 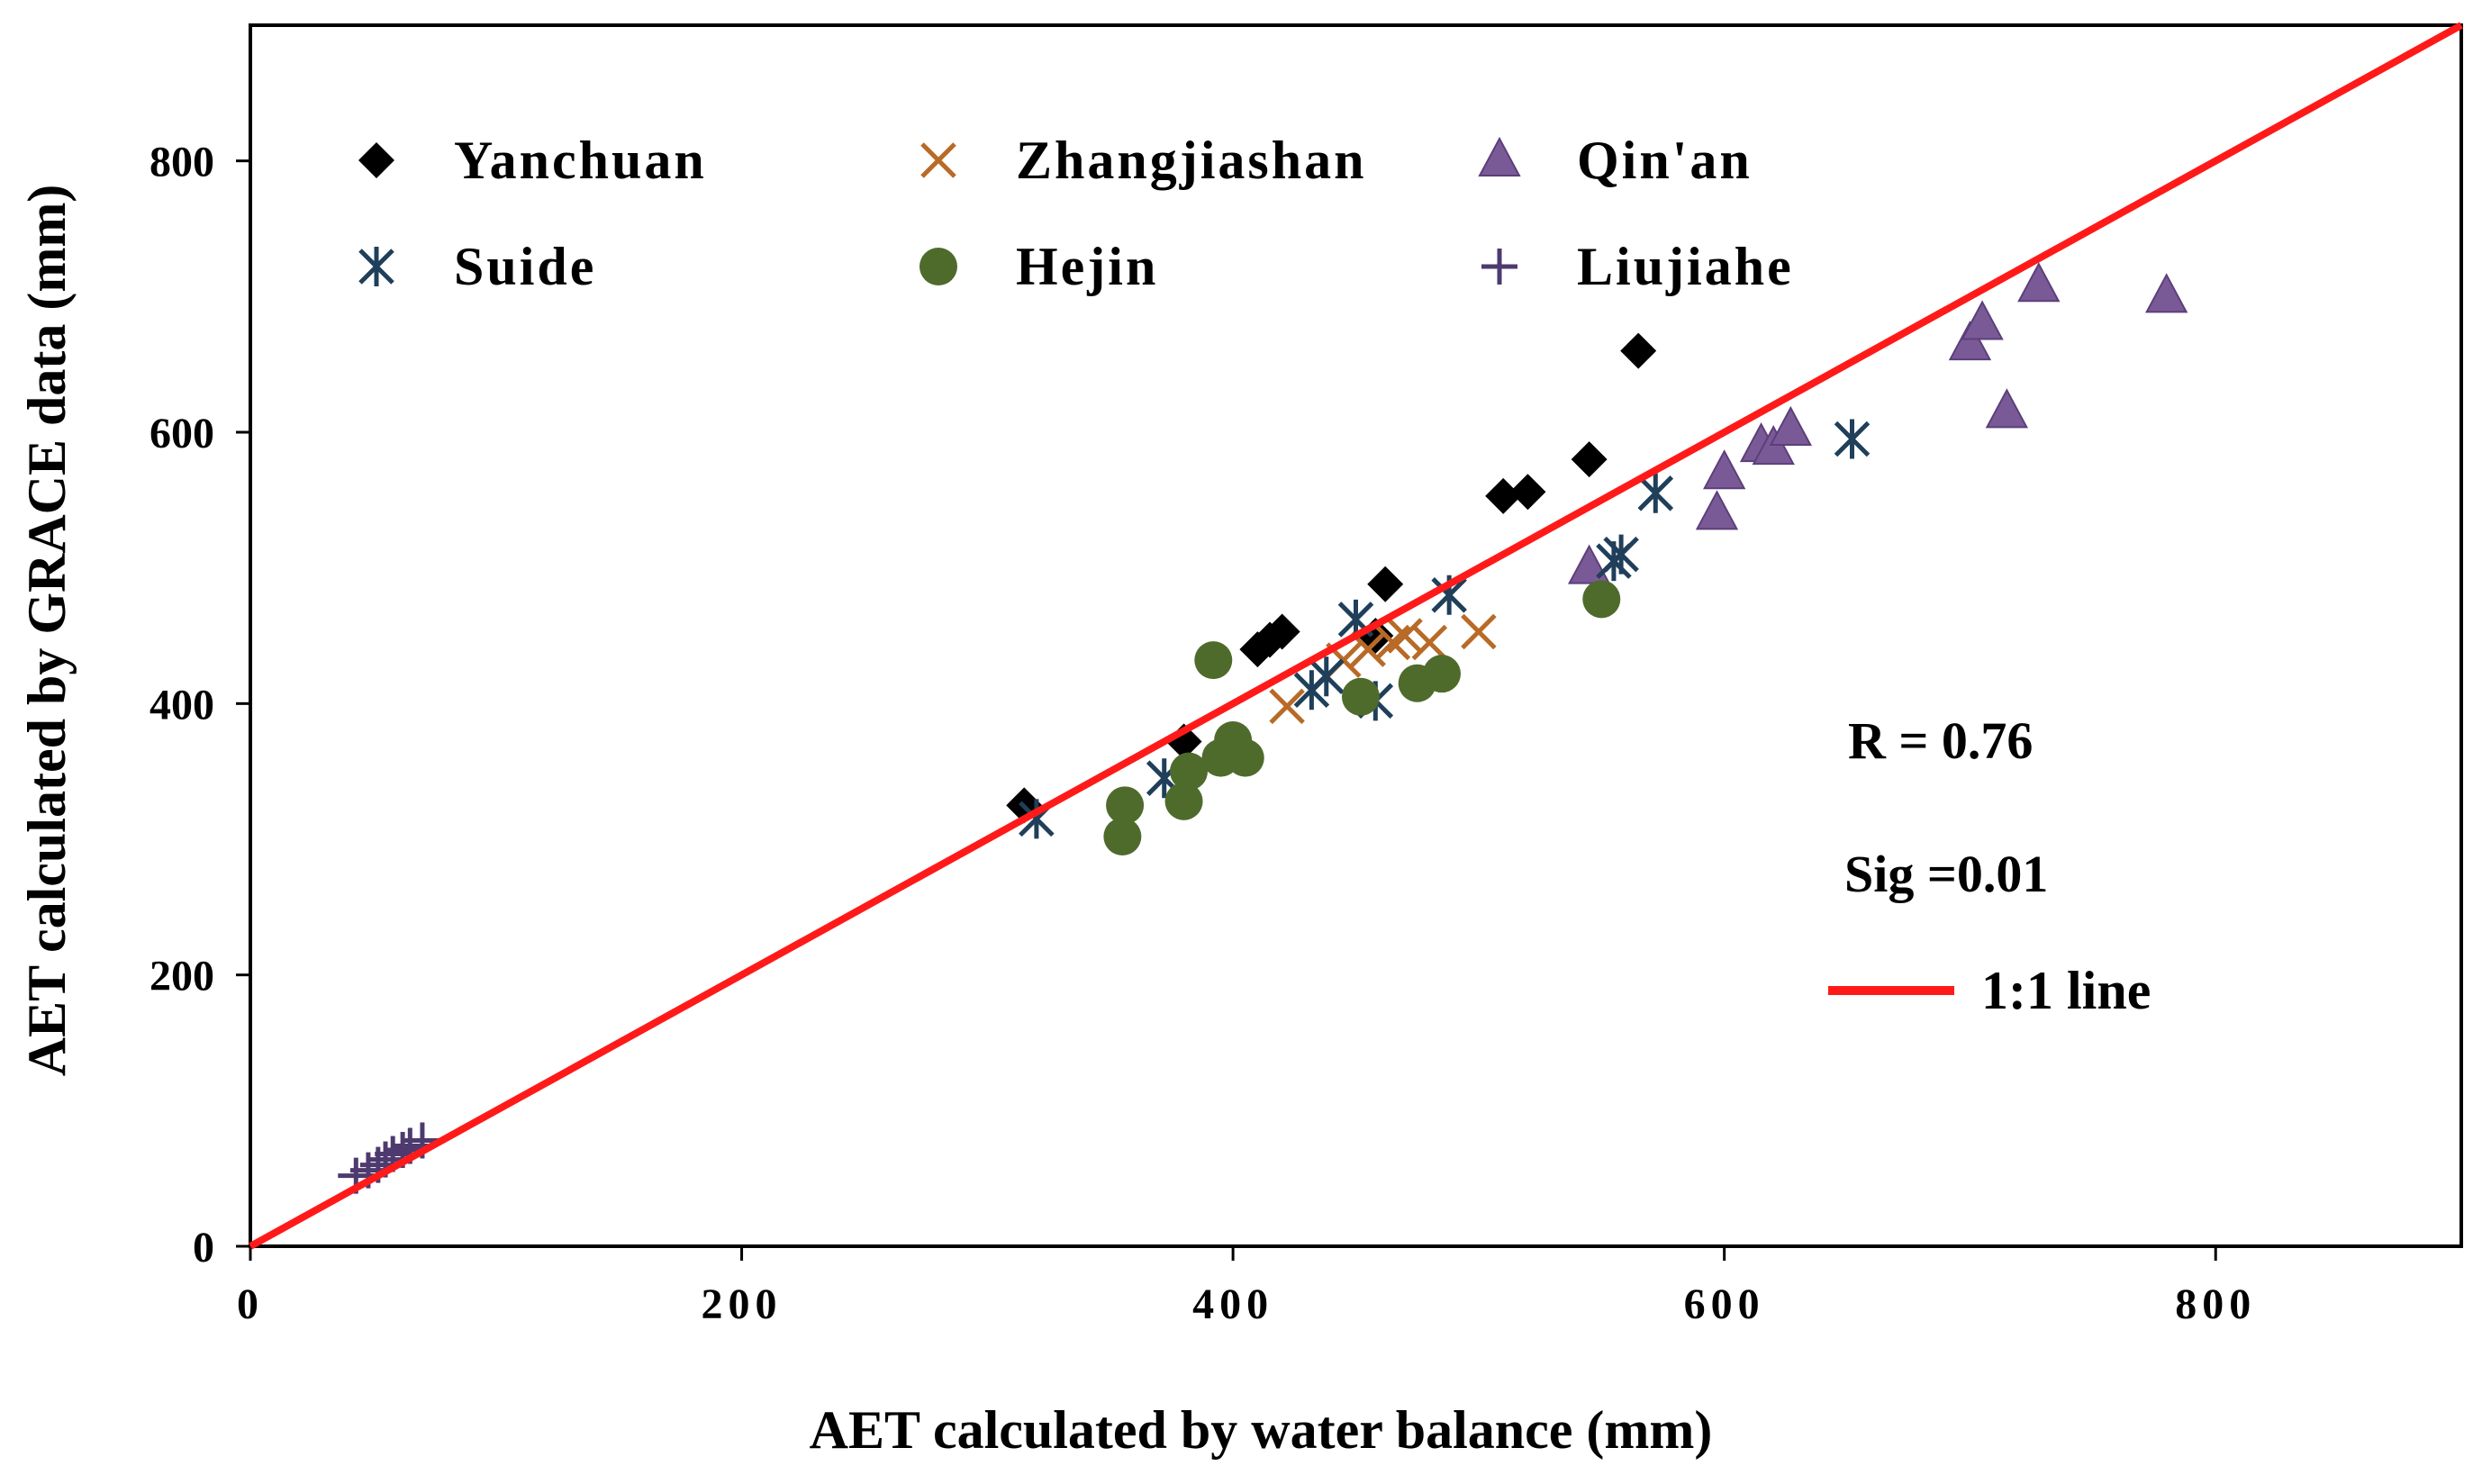 I want to click on x-tick-label: 800, so click(x=2215, y=1304).